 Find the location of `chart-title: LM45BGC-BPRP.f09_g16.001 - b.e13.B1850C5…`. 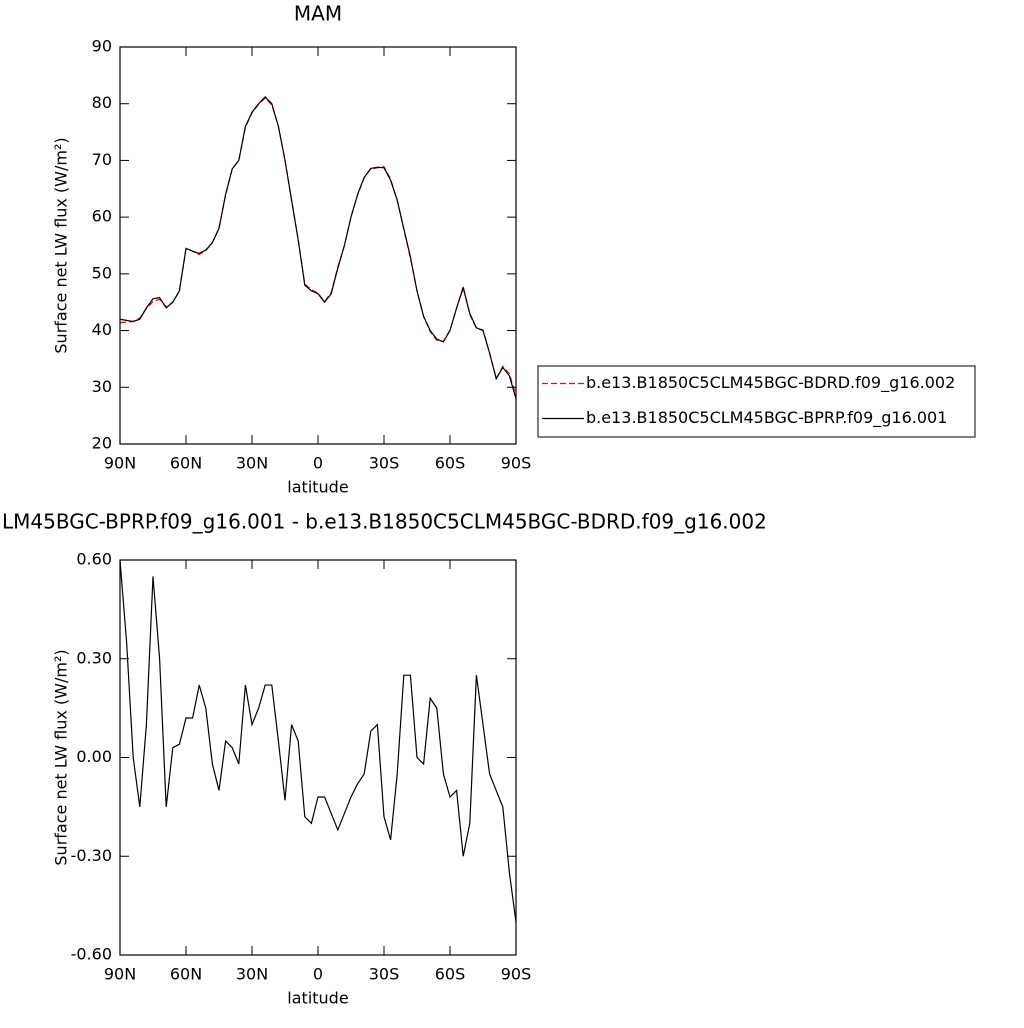

chart-title: LM45BGC-BPRP.f09_g16.001 - b.e13.B1850C5… is located at coordinates (384, 522).